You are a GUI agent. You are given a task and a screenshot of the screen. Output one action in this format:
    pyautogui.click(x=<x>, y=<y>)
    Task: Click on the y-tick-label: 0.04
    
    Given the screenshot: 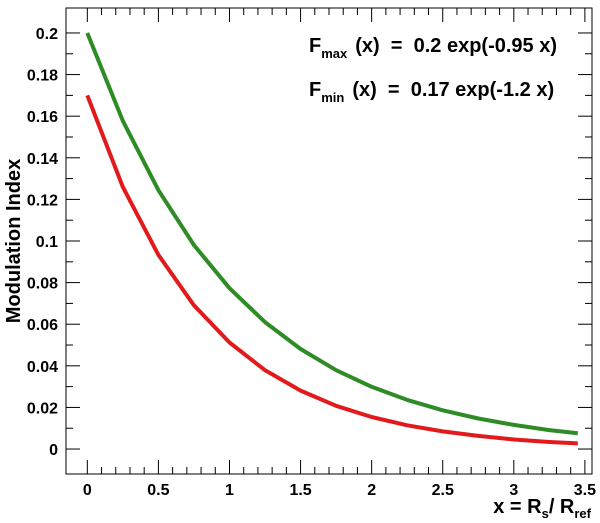 What is the action you would take?
    pyautogui.click(x=42, y=367)
    